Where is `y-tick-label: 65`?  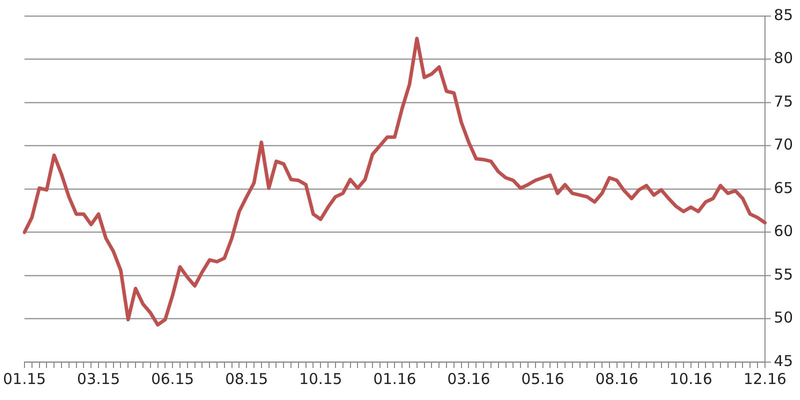
y-tick-label: 65 is located at coordinates (784, 187).